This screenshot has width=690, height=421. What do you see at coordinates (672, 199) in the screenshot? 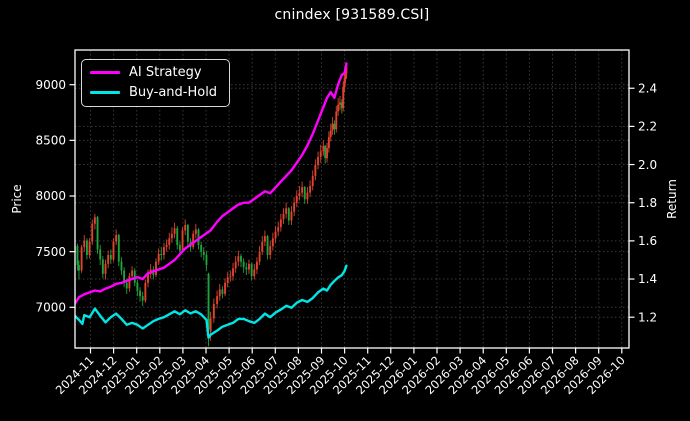
I see `y-axis-label-return: Return` at bounding box center [672, 199].